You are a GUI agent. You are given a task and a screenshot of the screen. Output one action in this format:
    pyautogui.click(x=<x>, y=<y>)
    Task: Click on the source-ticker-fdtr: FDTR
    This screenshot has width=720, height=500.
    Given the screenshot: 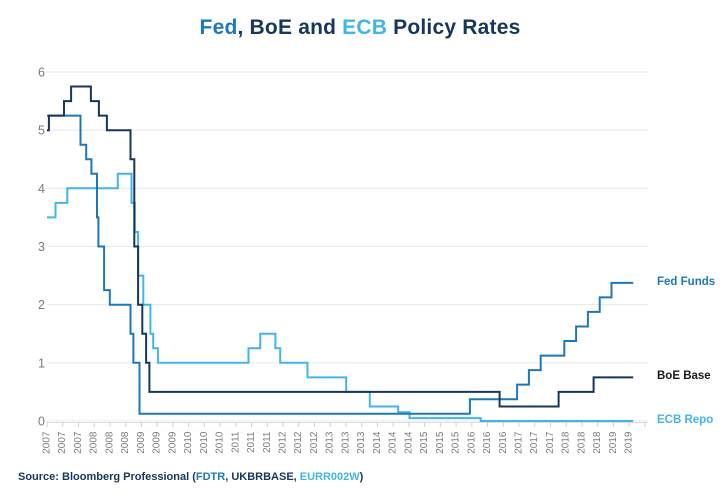 What is the action you would take?
    pyautogui.click(x=210, y=477)
    